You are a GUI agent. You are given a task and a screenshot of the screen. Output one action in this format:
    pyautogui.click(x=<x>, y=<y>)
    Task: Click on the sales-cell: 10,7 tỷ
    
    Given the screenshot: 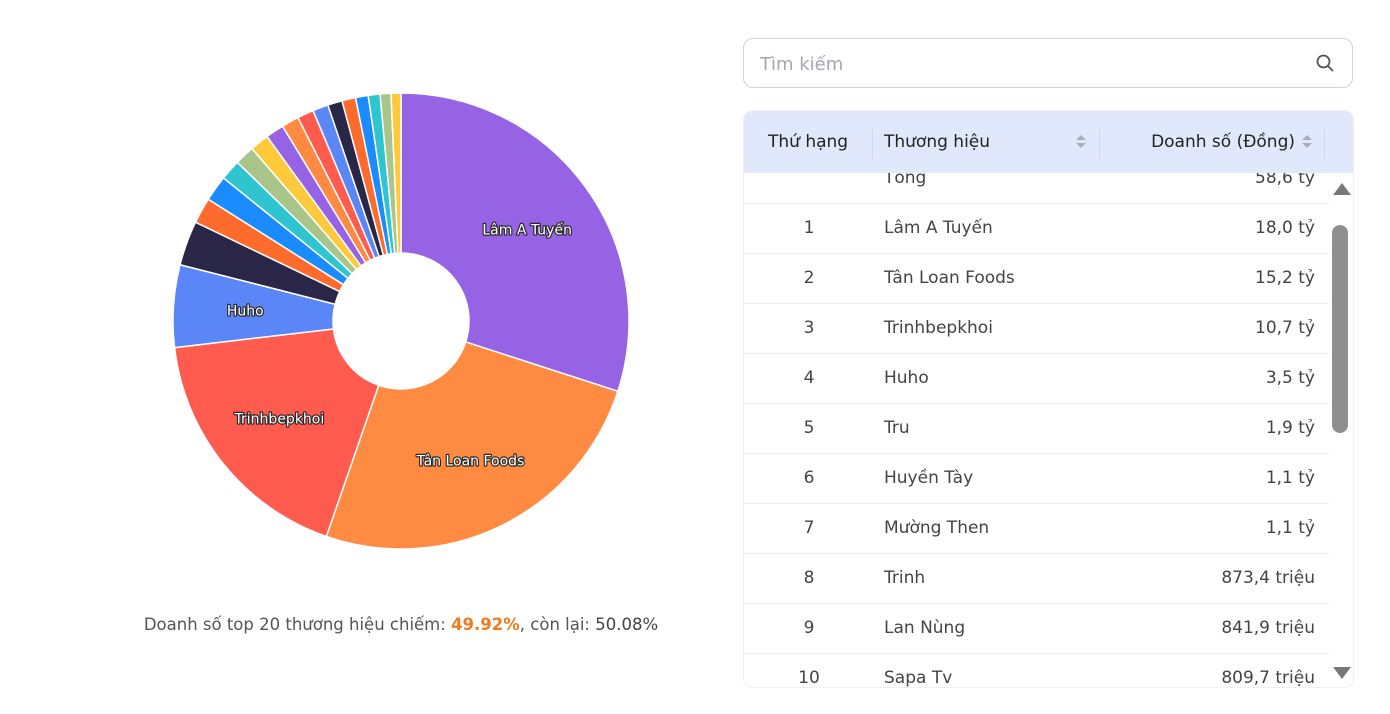 What is the action you would take?
    pyautogui.click(x=1285, y=328)
    